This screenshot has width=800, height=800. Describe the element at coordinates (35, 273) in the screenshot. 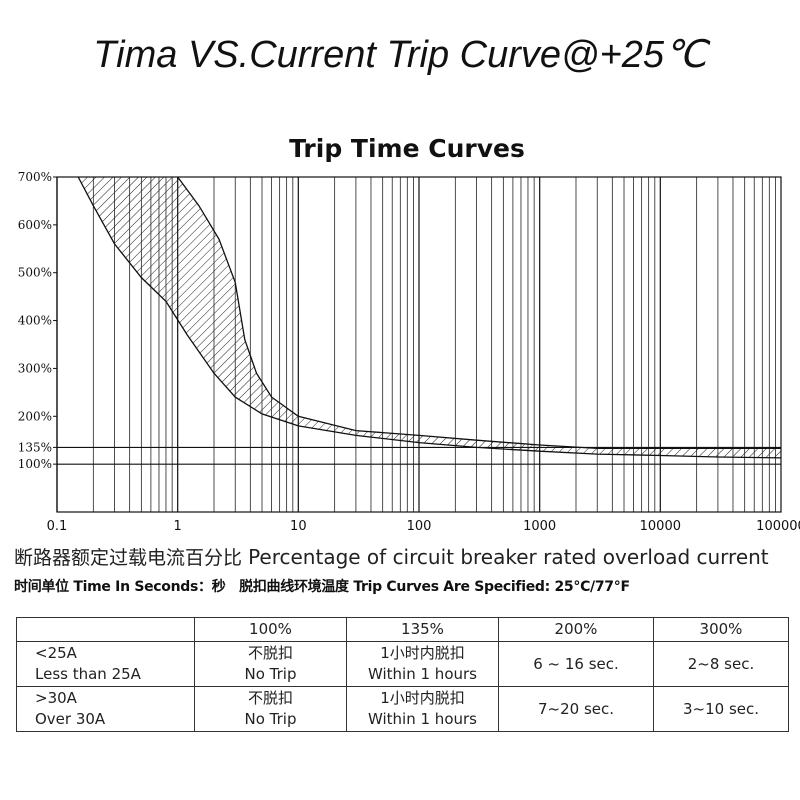

I see `y-tick-label: 500%` at that location.